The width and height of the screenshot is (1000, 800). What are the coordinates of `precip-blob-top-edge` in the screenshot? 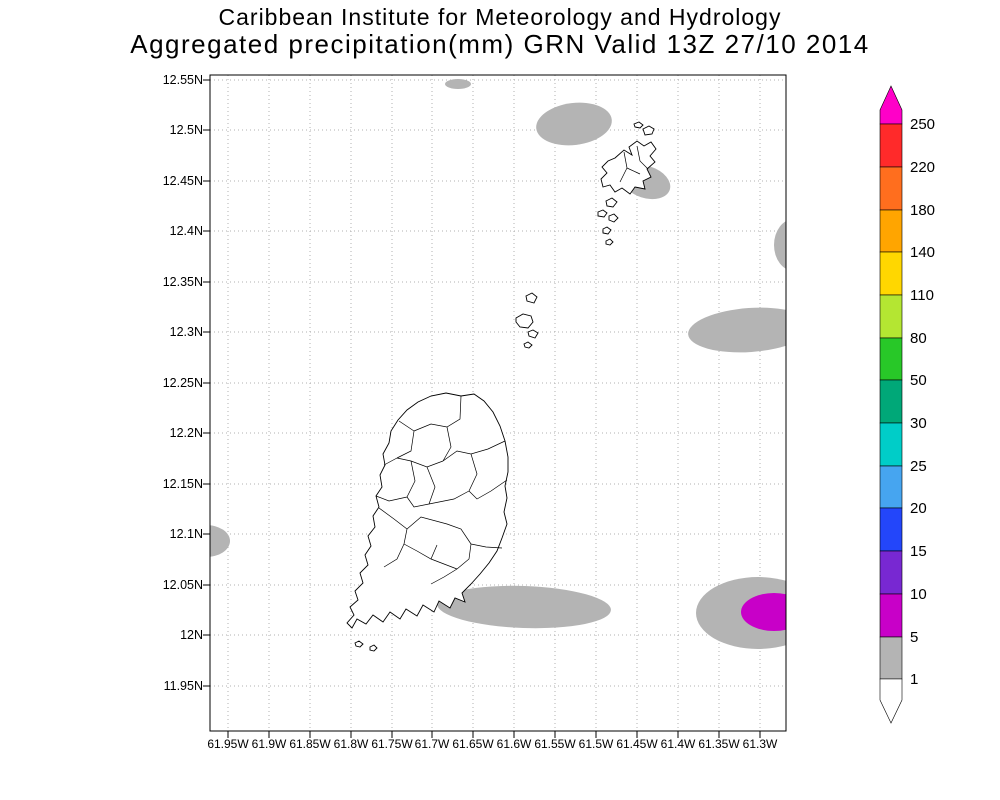 It's located at (458, 84).